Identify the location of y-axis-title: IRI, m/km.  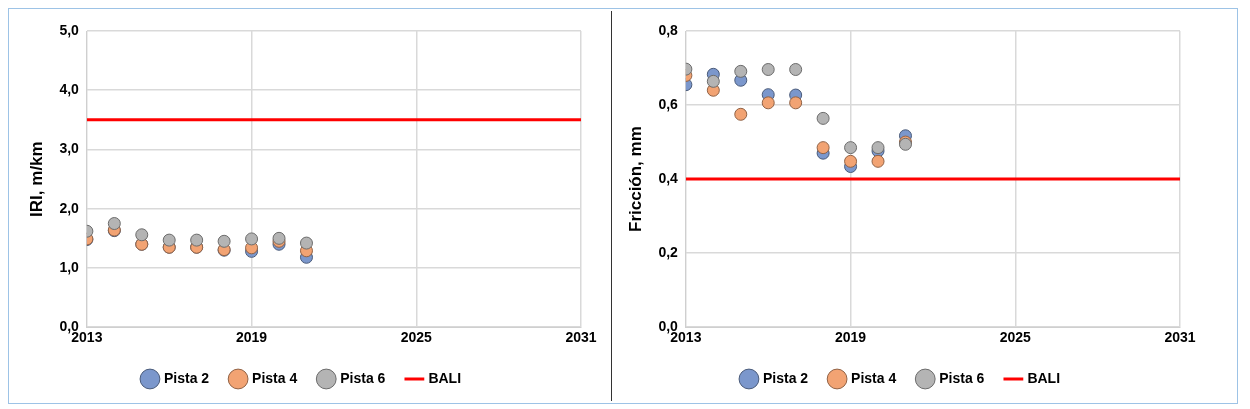
(36, 179).